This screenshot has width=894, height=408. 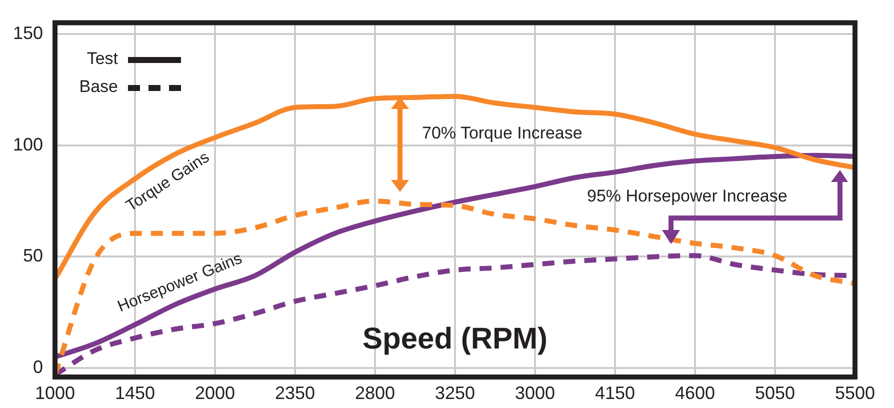 I want to click on x-axis-title: Speed (RPM), so click(x=455, y=339).